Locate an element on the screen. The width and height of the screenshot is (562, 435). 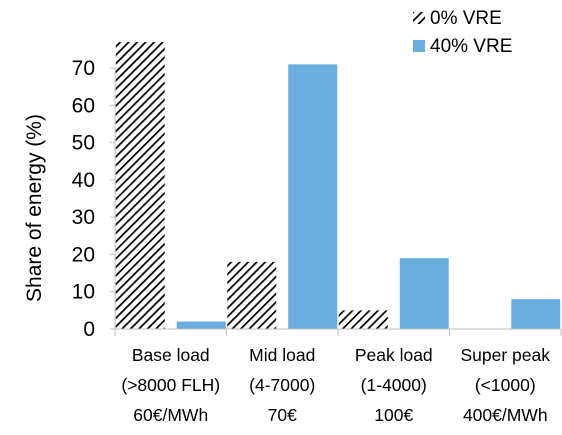
x-tick-label: Super peak is located at coordinates (505, 355).